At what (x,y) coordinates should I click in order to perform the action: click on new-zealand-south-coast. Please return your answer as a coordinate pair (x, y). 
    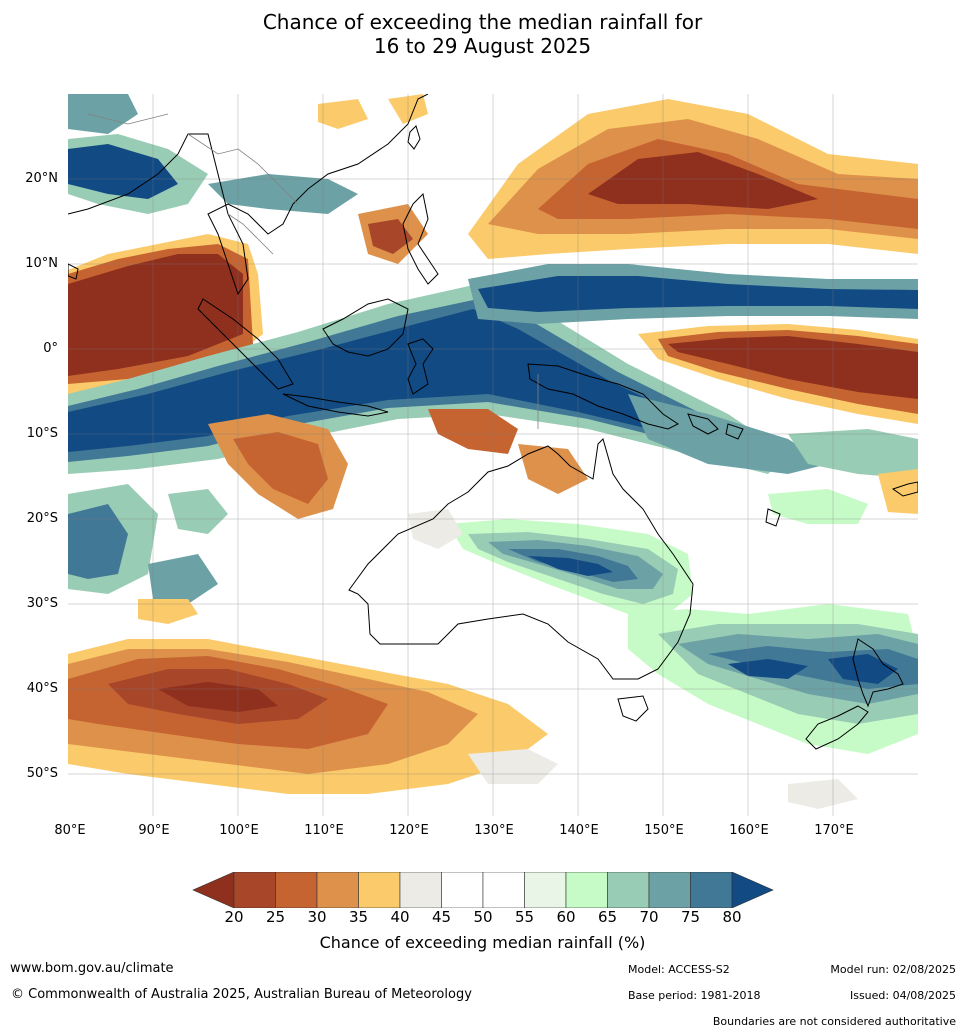
    Looking at the image, I should click on (837, 727).